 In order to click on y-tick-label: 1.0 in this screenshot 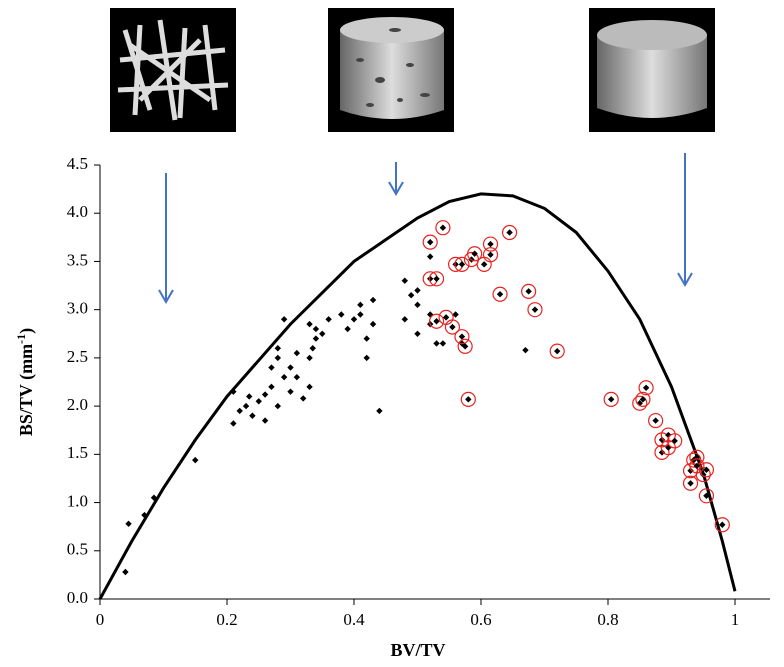, I will do `click(77, 500)`.